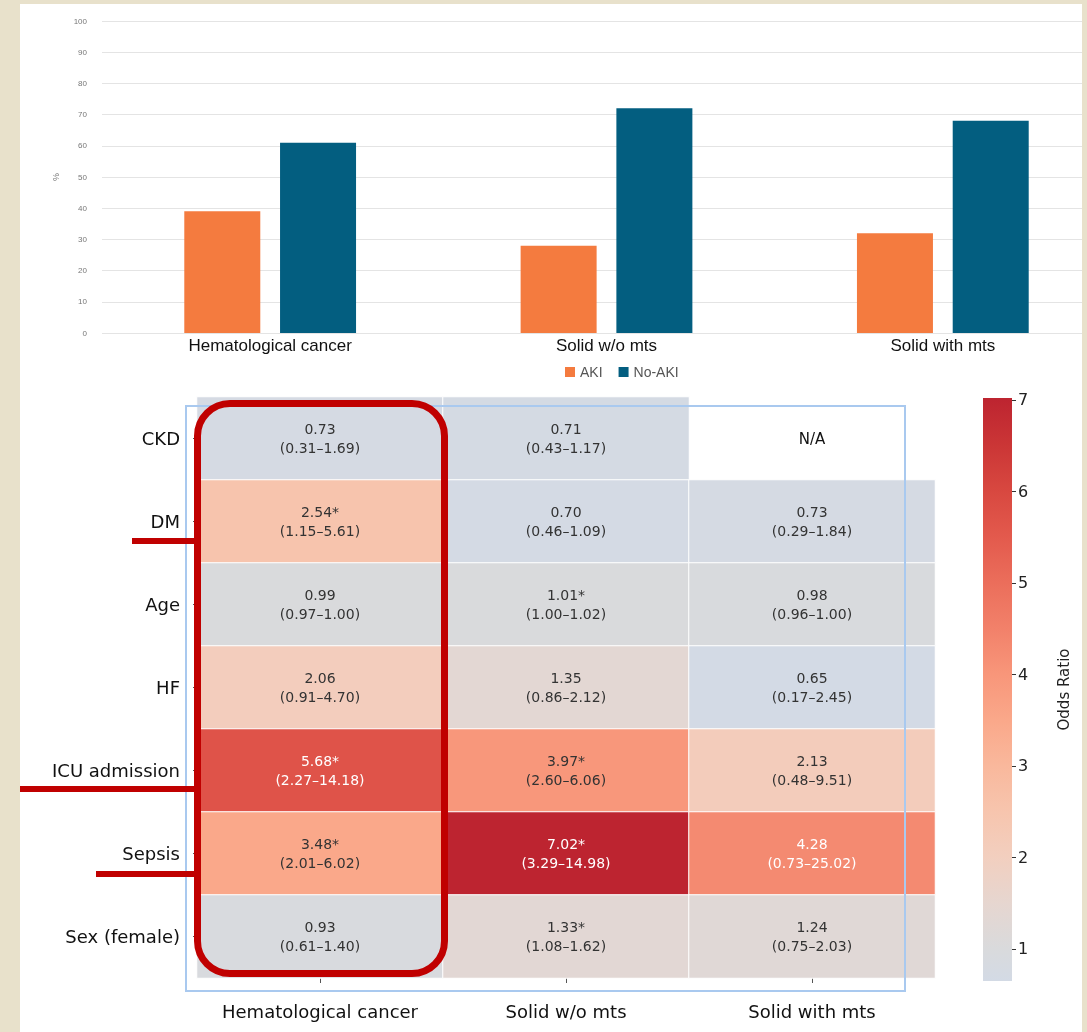 The width and height of the screenshot is (1087, 1032). What do you see at coordinates (83, 271) in the screenshot?
I see `y-tick-label: 20` at bounding box center [83, 271].